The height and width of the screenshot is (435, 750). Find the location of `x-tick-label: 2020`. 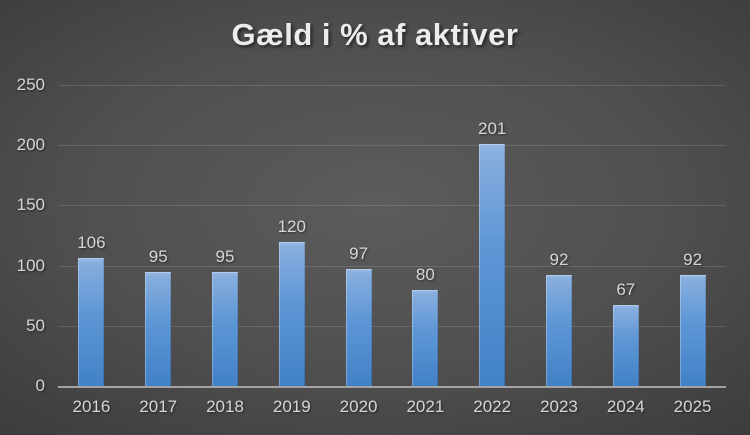

x-tick-label: 2020 is located at coordinates (358, 406).